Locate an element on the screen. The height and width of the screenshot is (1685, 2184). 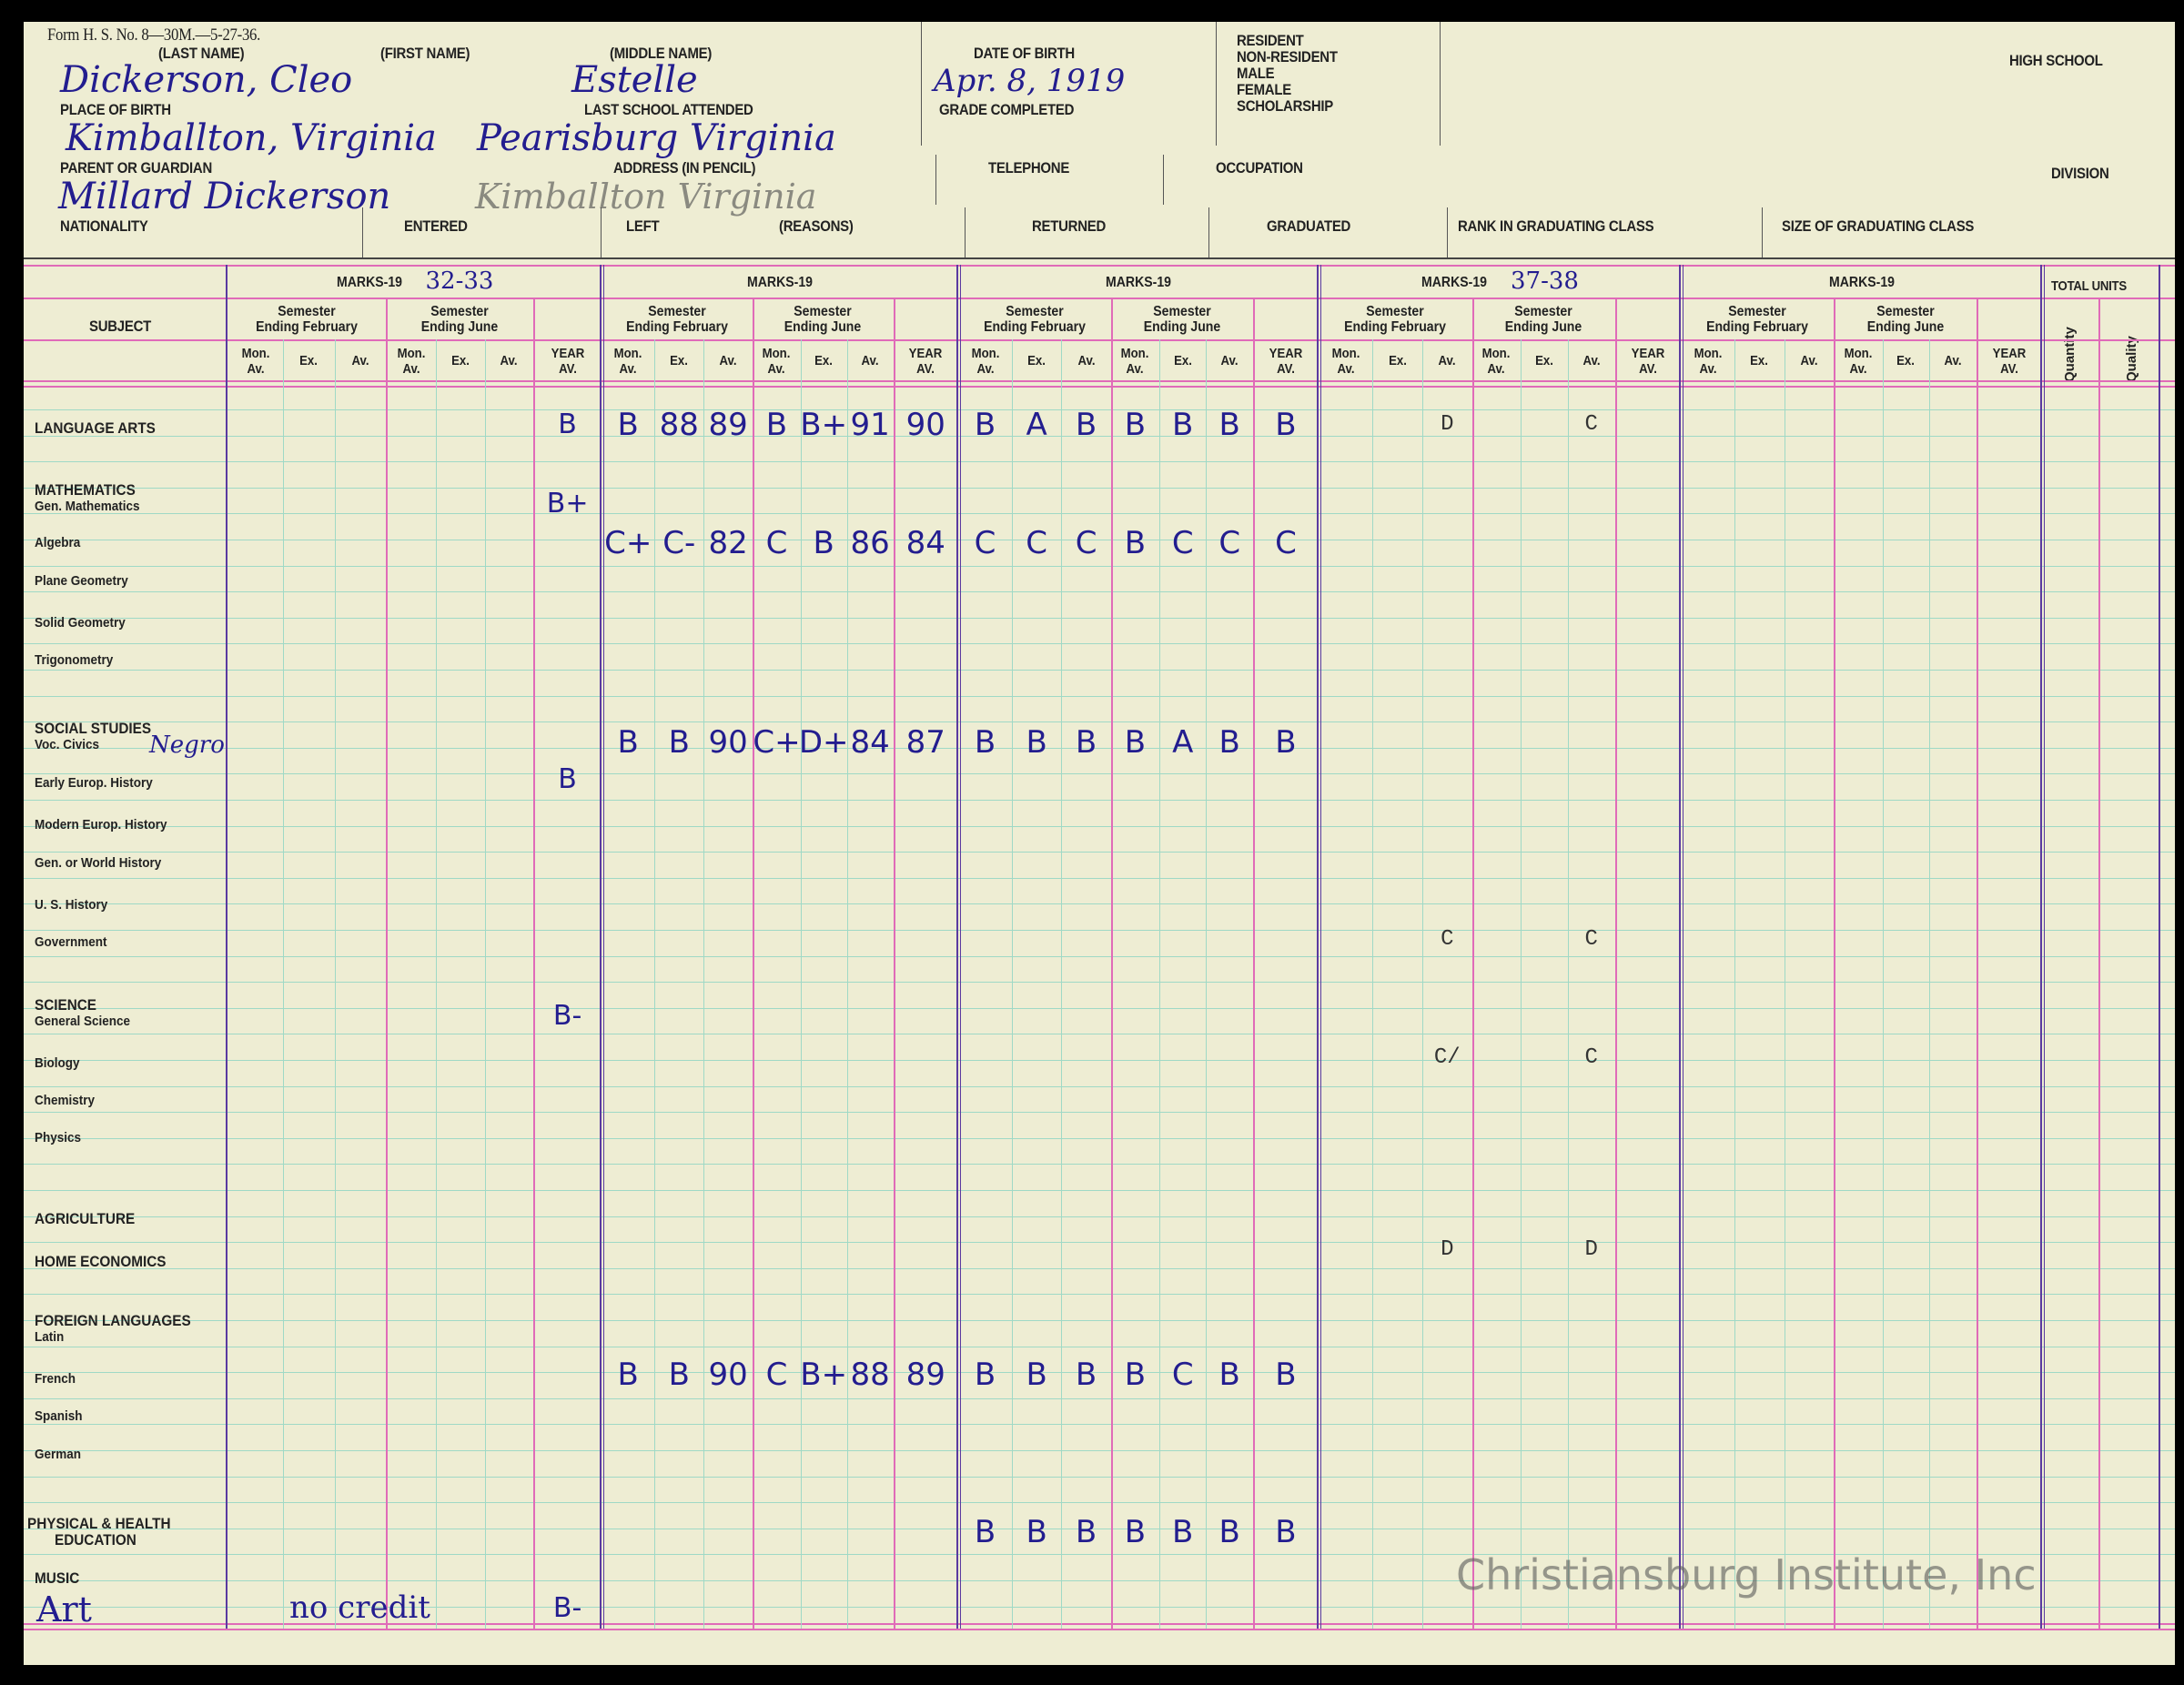
subject-label: Trigonometry is located at coordinates (74, 660).